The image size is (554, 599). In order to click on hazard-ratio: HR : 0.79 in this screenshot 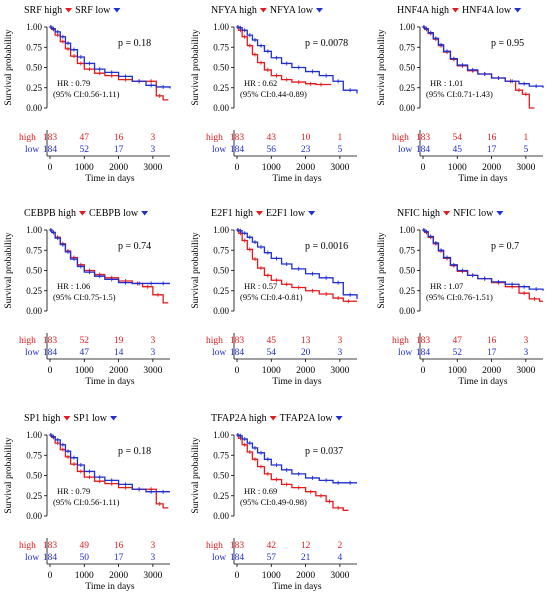, I will do `click(73, 491)`.